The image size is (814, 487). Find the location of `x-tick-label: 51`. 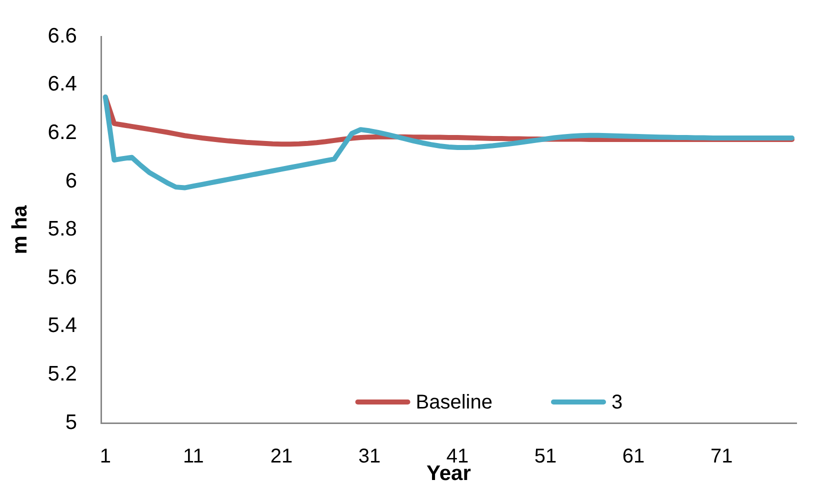

x-tick-label: 51 is located at coordinates (545, 457).